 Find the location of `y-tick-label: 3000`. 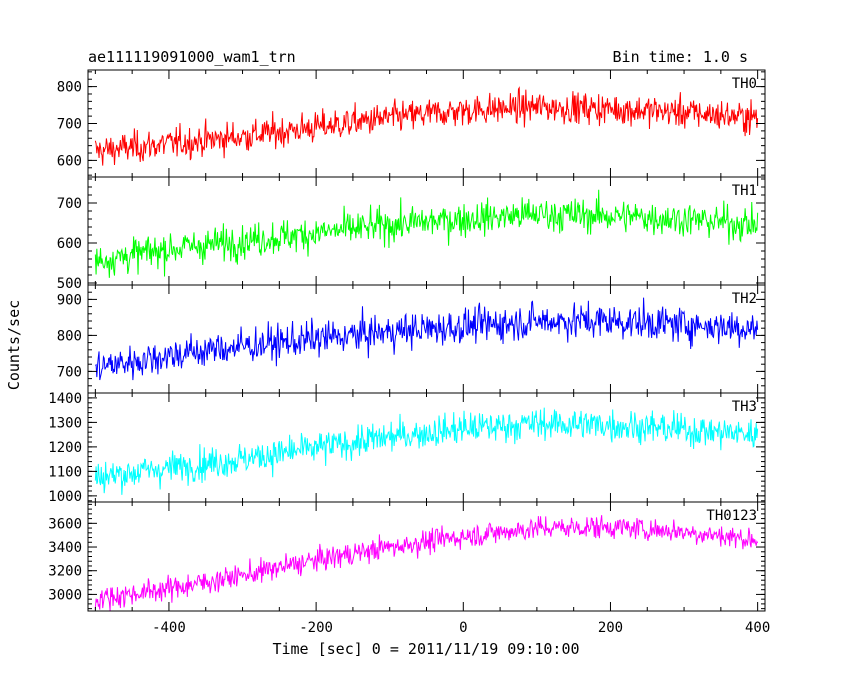

y-tick-label: 3000 is located at coordinates (65, 595).